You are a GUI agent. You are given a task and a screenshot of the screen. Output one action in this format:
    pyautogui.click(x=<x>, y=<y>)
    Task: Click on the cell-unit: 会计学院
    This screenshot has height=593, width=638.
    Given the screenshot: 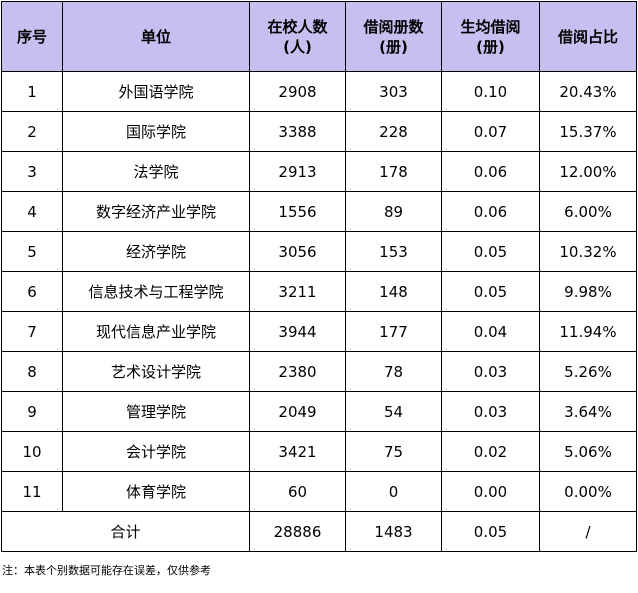 What is the action you would take?
    pyautogui.click(x=156, y=451)
    